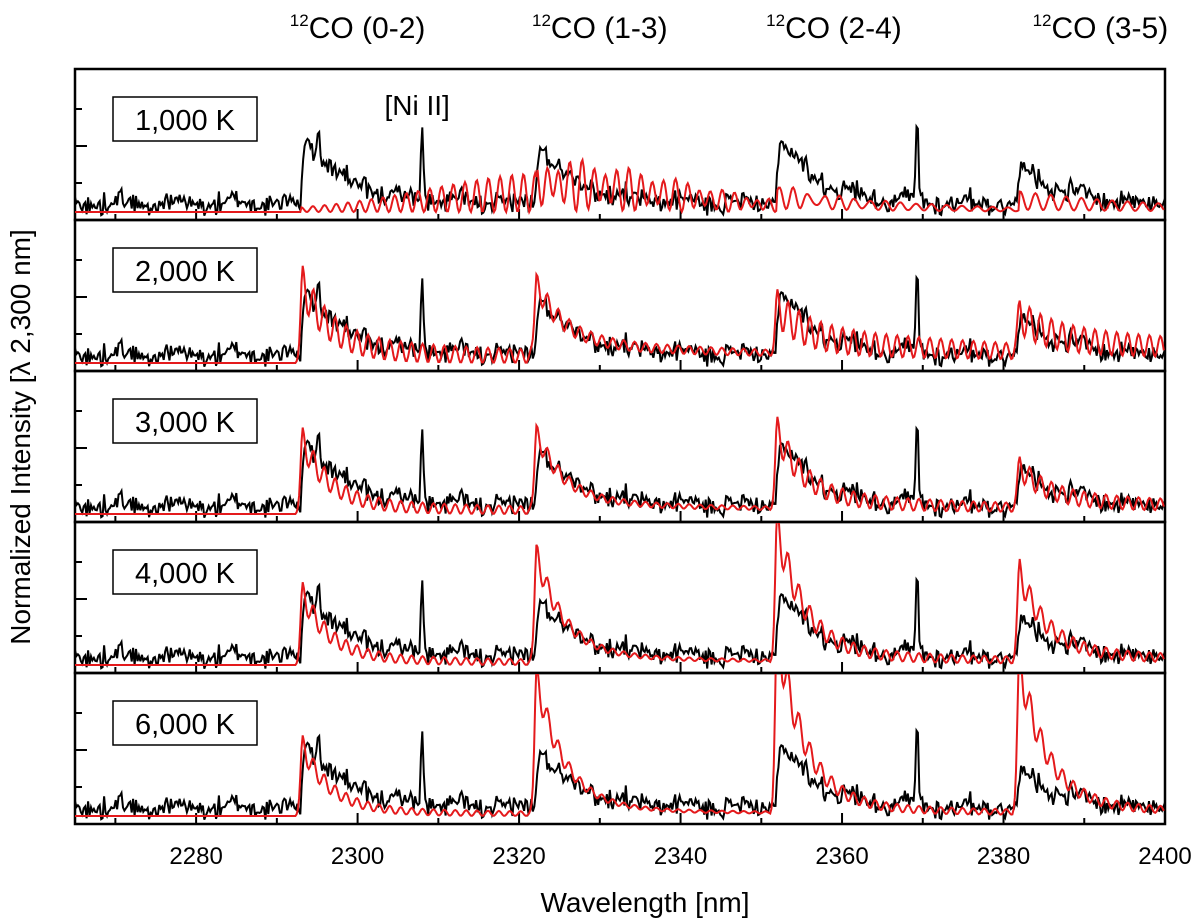 The height and width of the screenshot is (923, 1200). Describe the element at coordinates (834, 28) in the screenshot. I see `co-band-label-2: 12CO (2-4)` at that location.